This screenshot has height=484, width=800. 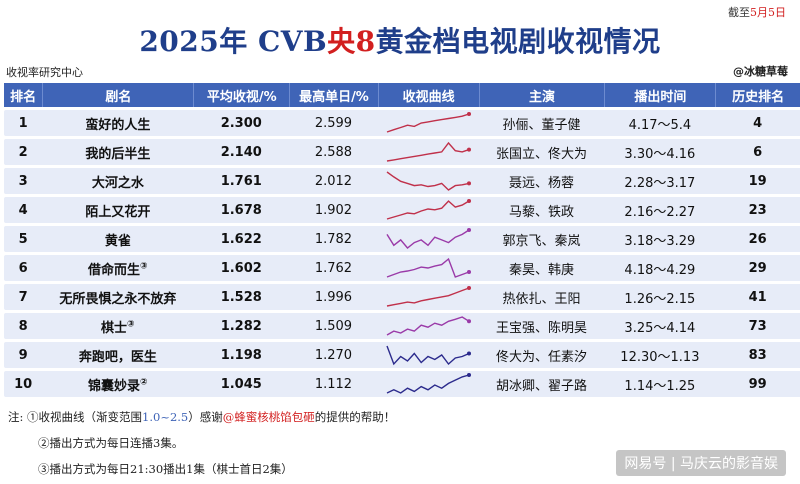 What do you see at coordinates (241, 239) in the screenshot?
I see `cell-average: 1.622` at bounding box center [241, 239].